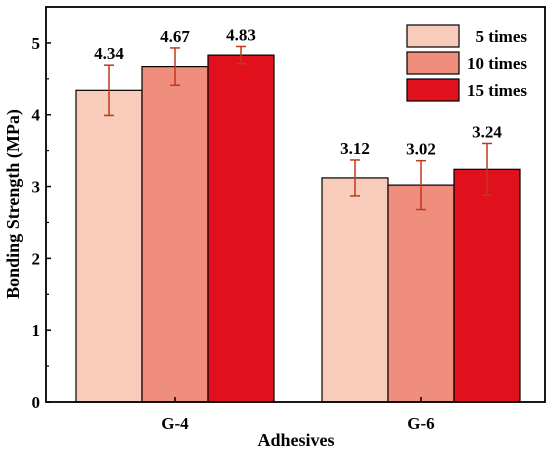 The width and height of the screenshot is (550, 454). What do you see at coordinates (36, 258) in the screenshot?
I see `y-tick-label: 2` at bounding box center [36, 258].